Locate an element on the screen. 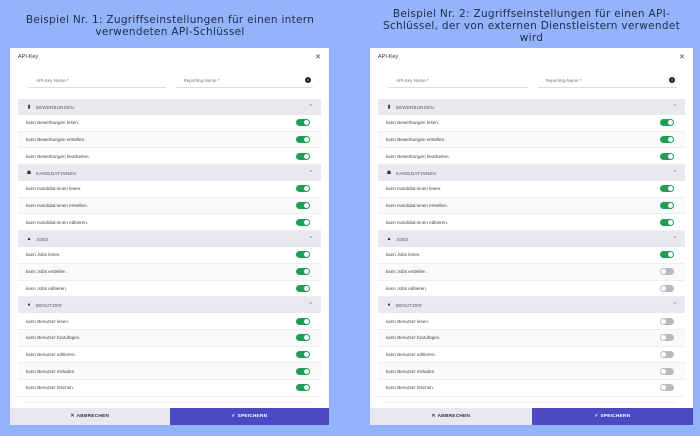 The width and height of the screenshot is (700, 436). check-icon: ✓ is located at coordinates (596, 416).